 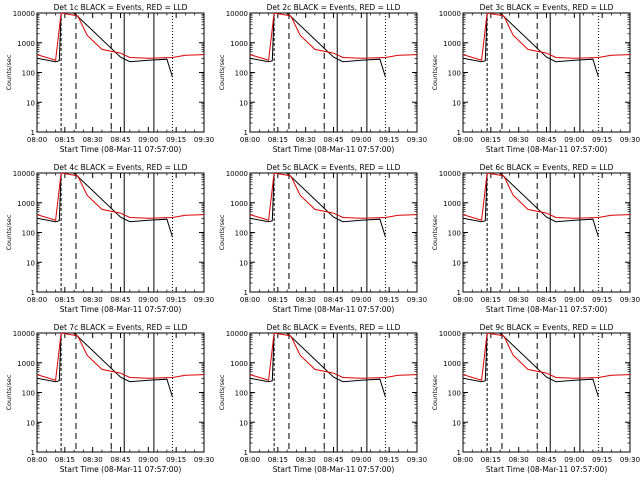 I want to click on panel-title: Det 7c BLACK = Events, RED = LLD, so click(x=121, y=327).